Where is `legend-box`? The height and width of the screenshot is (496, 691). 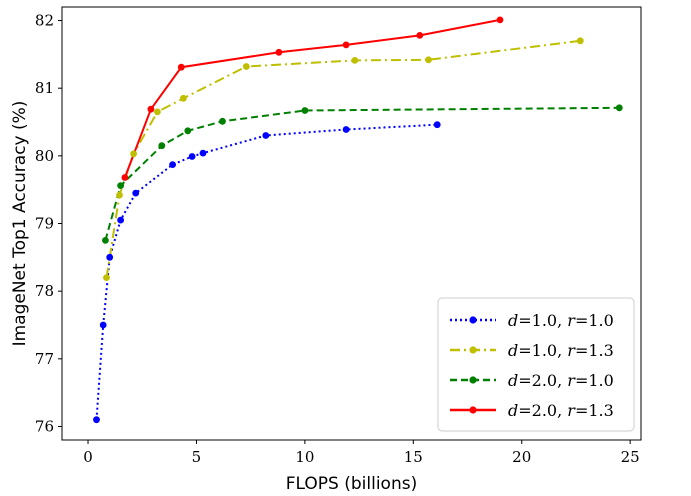
legend-box is located at coordinates (536, 364).